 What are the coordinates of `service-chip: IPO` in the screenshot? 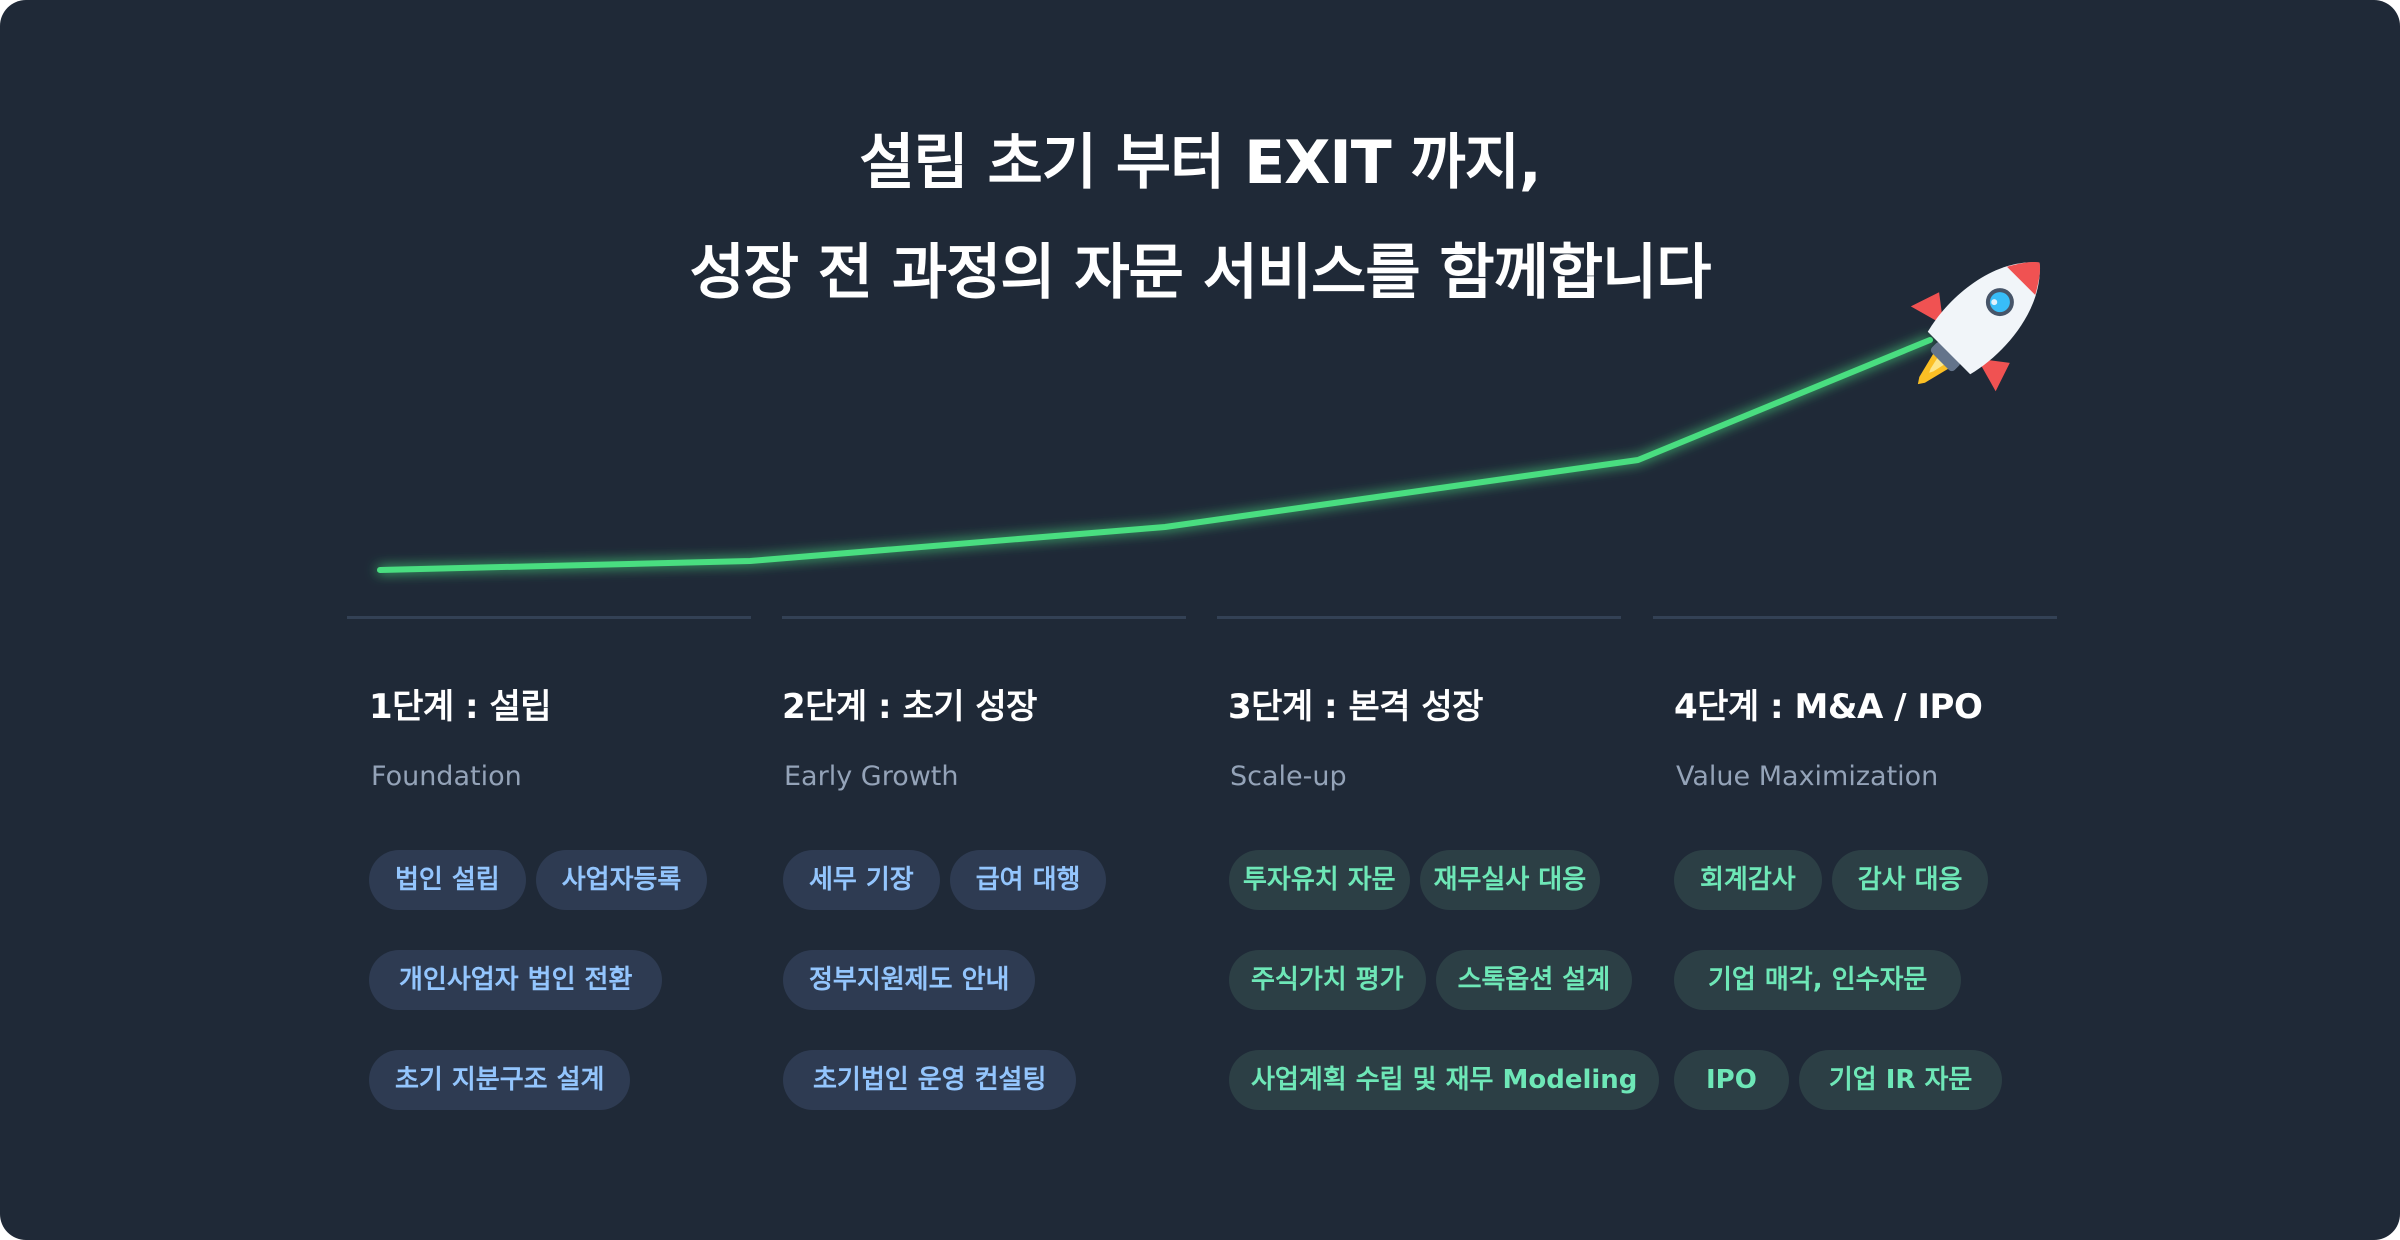 It's located at (1731, 1080).